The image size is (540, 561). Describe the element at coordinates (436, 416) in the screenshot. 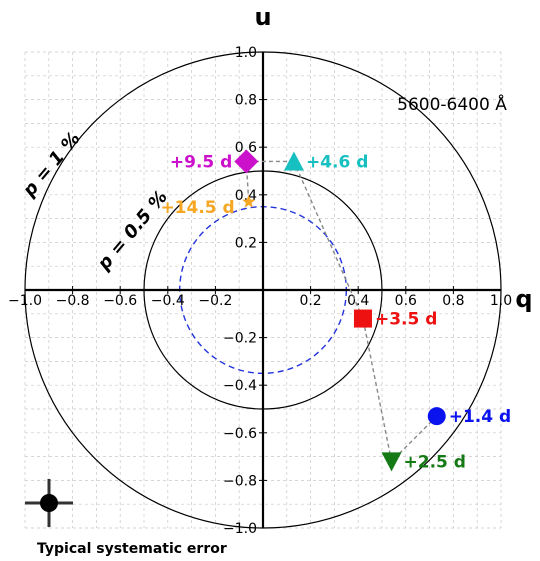

I see `data-point-1-4-d` at that location.